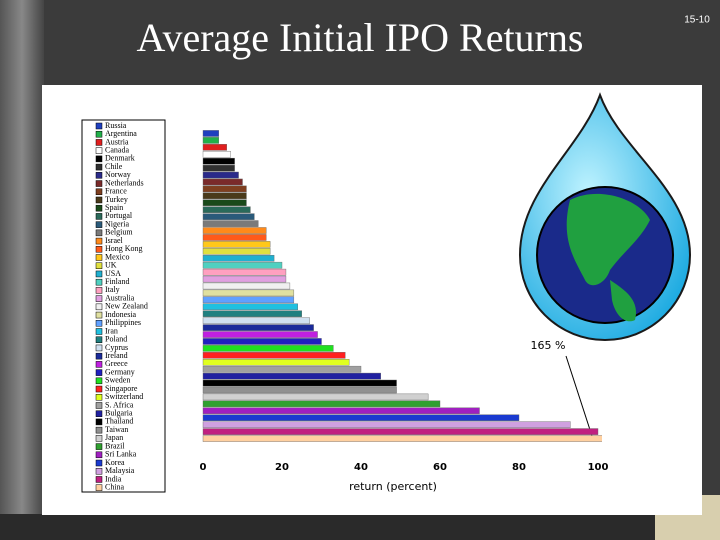 Image resolution: width=720 pixels, height=540 pixels. Describe the element at coordinates (119, 421) in the screenshot. I see `legend-label: Thailand` at that location.